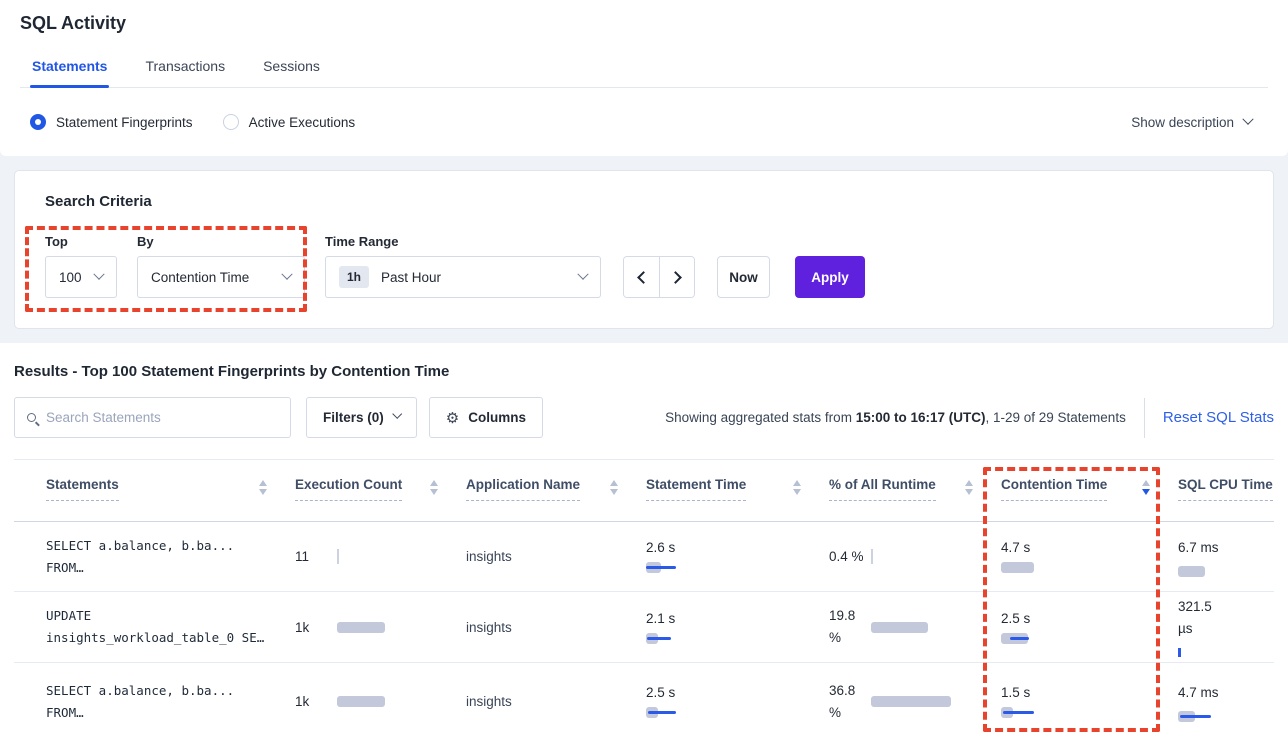 The height and width of the screenshot is (735, 1288). I want to click on column-header-label: % of All Runtime, so click(882, 489).